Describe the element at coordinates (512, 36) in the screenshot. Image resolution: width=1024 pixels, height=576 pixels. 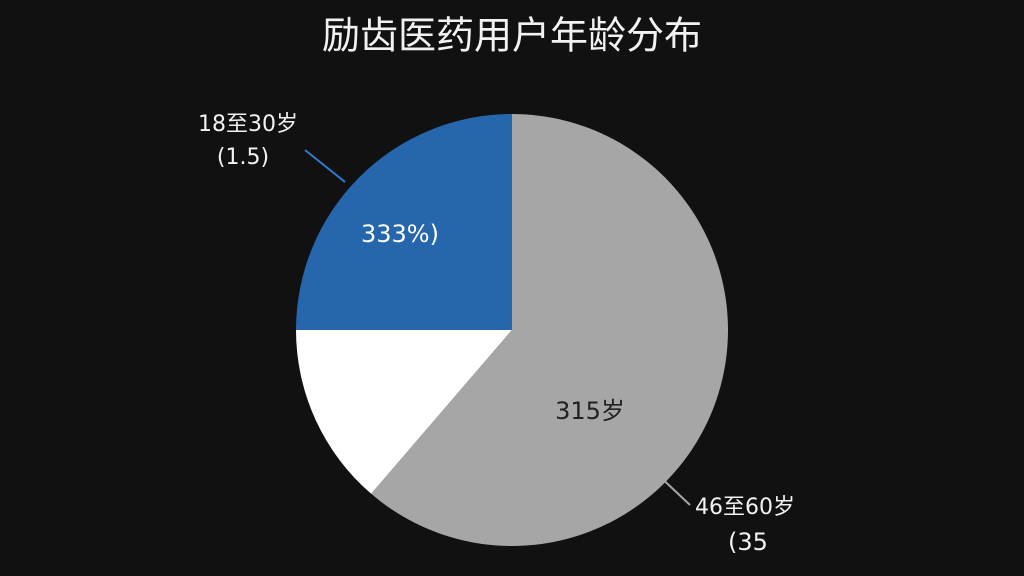
I see `chart-title: 励齿医药用户年龄分布` at that location.